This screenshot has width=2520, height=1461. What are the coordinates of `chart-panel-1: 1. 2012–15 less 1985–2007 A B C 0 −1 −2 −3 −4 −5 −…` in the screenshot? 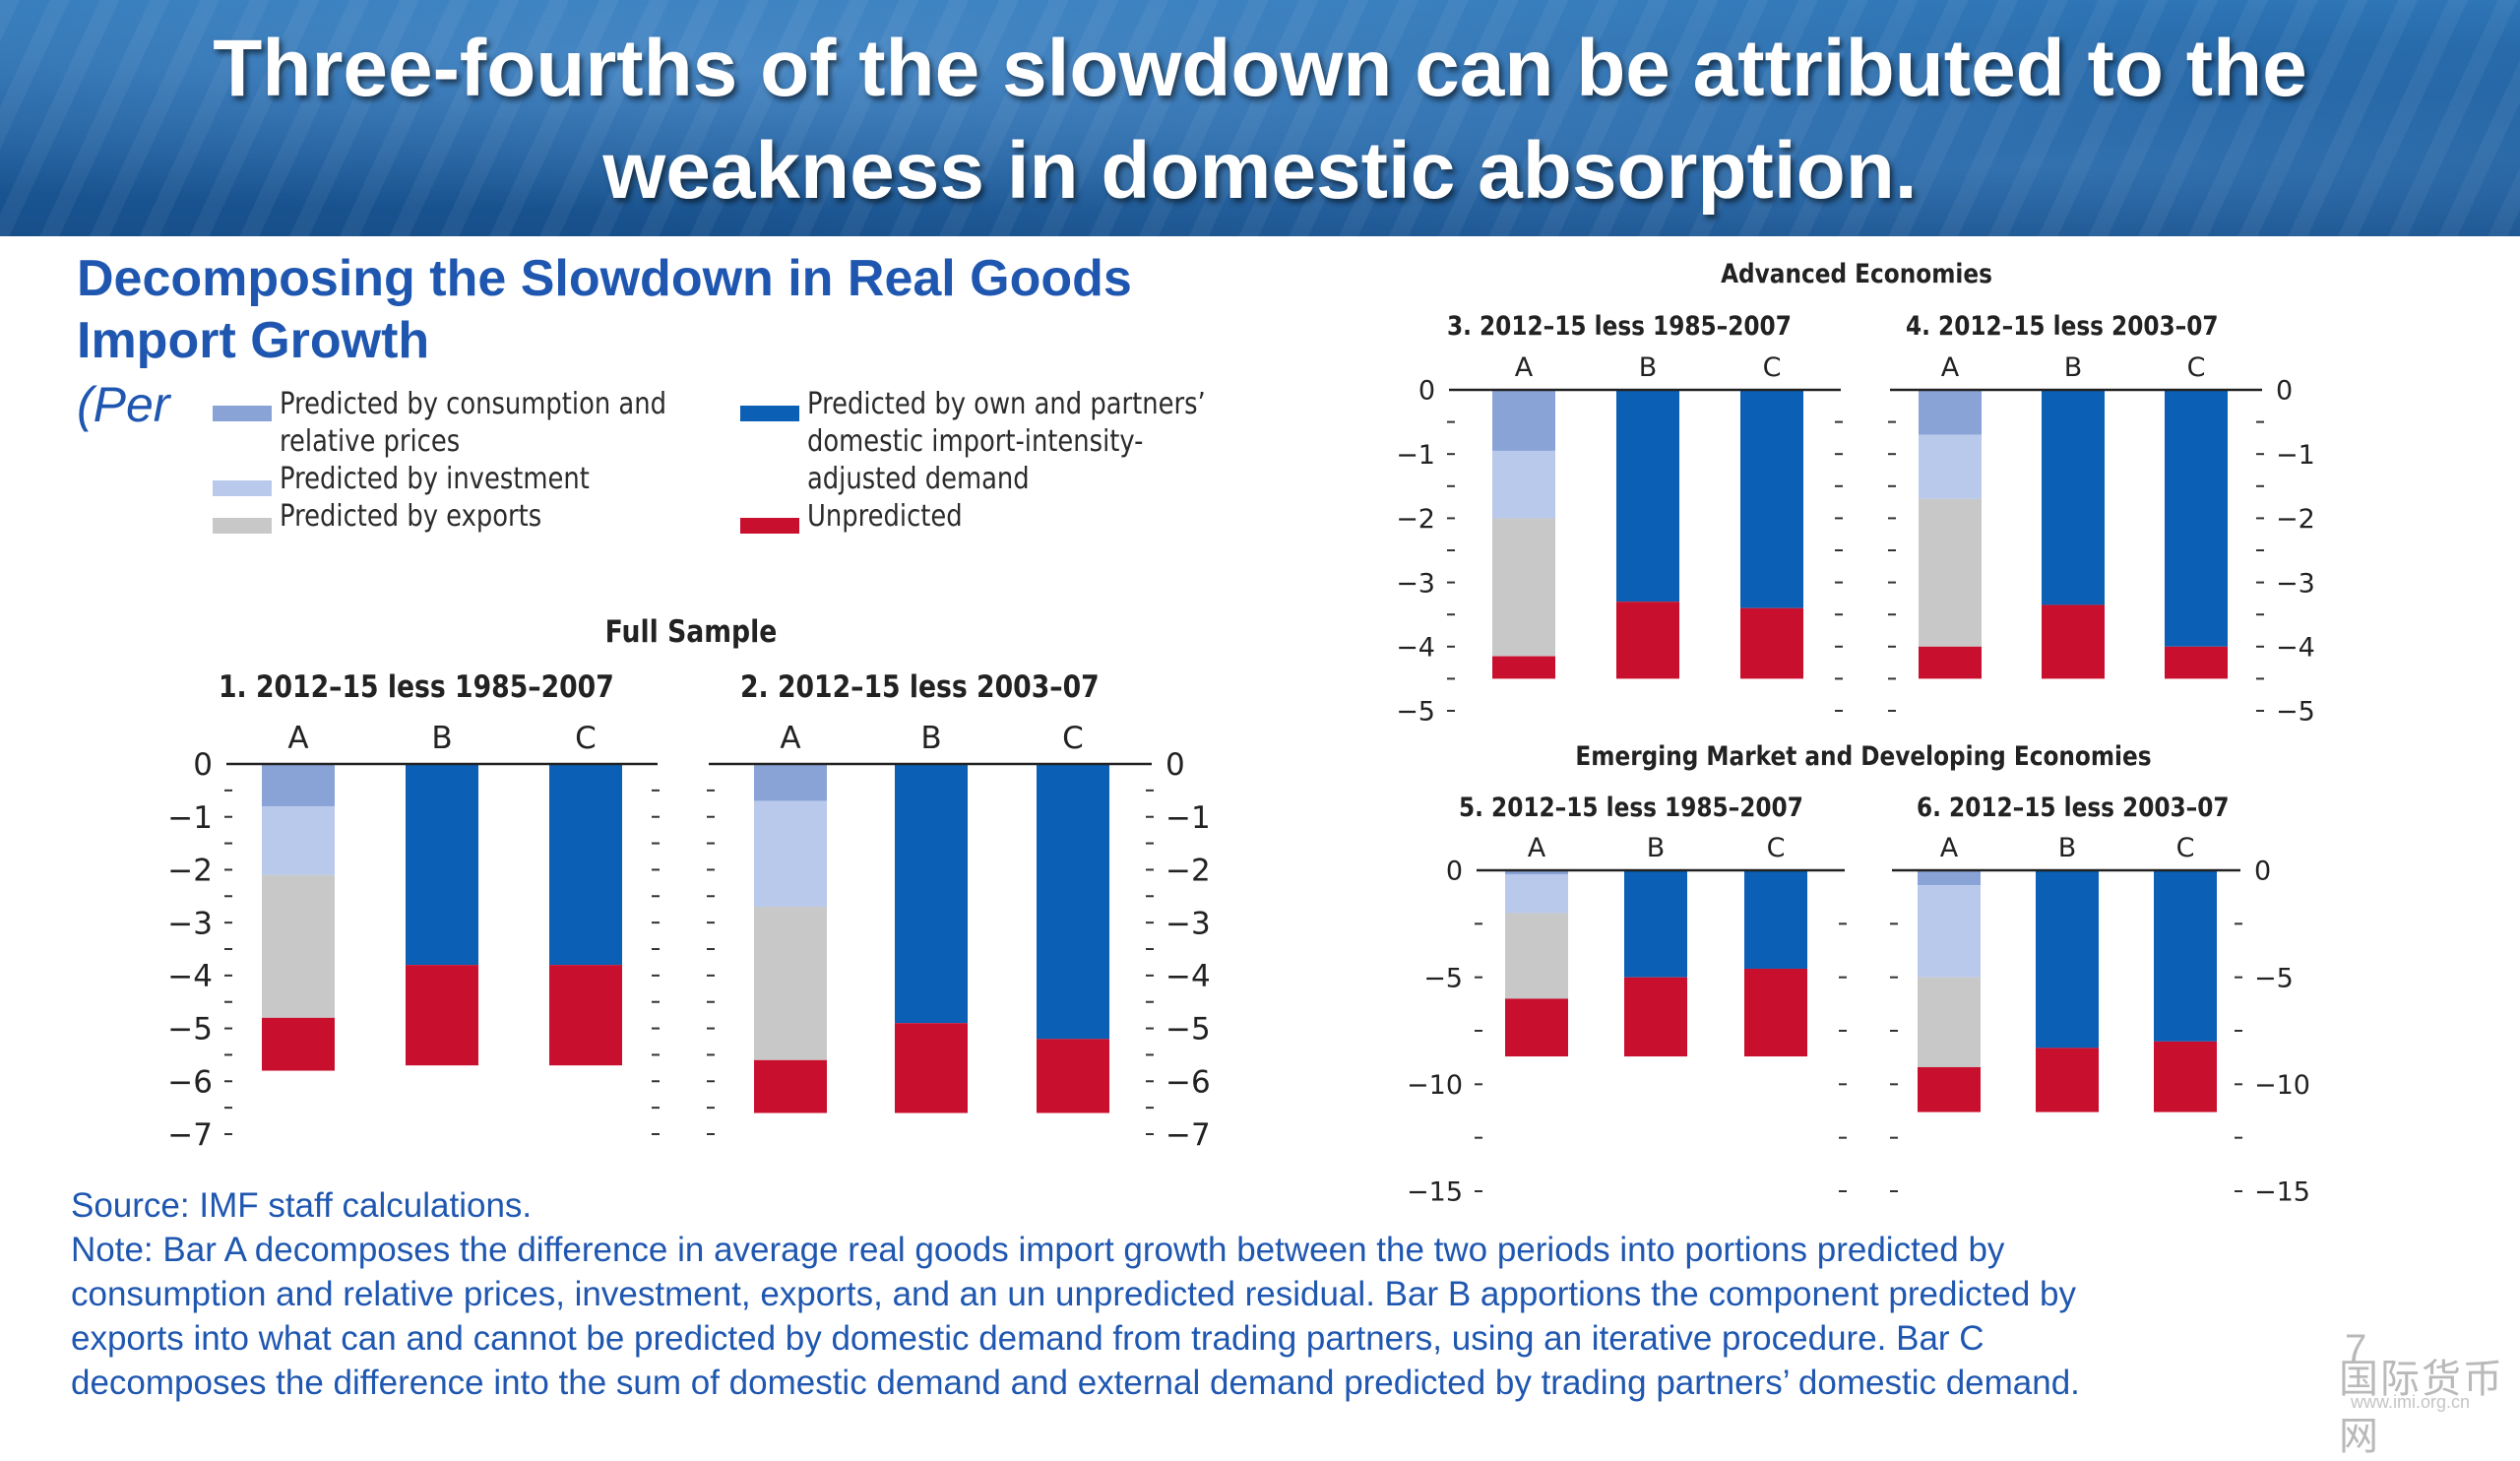 It's located at (413, 910).